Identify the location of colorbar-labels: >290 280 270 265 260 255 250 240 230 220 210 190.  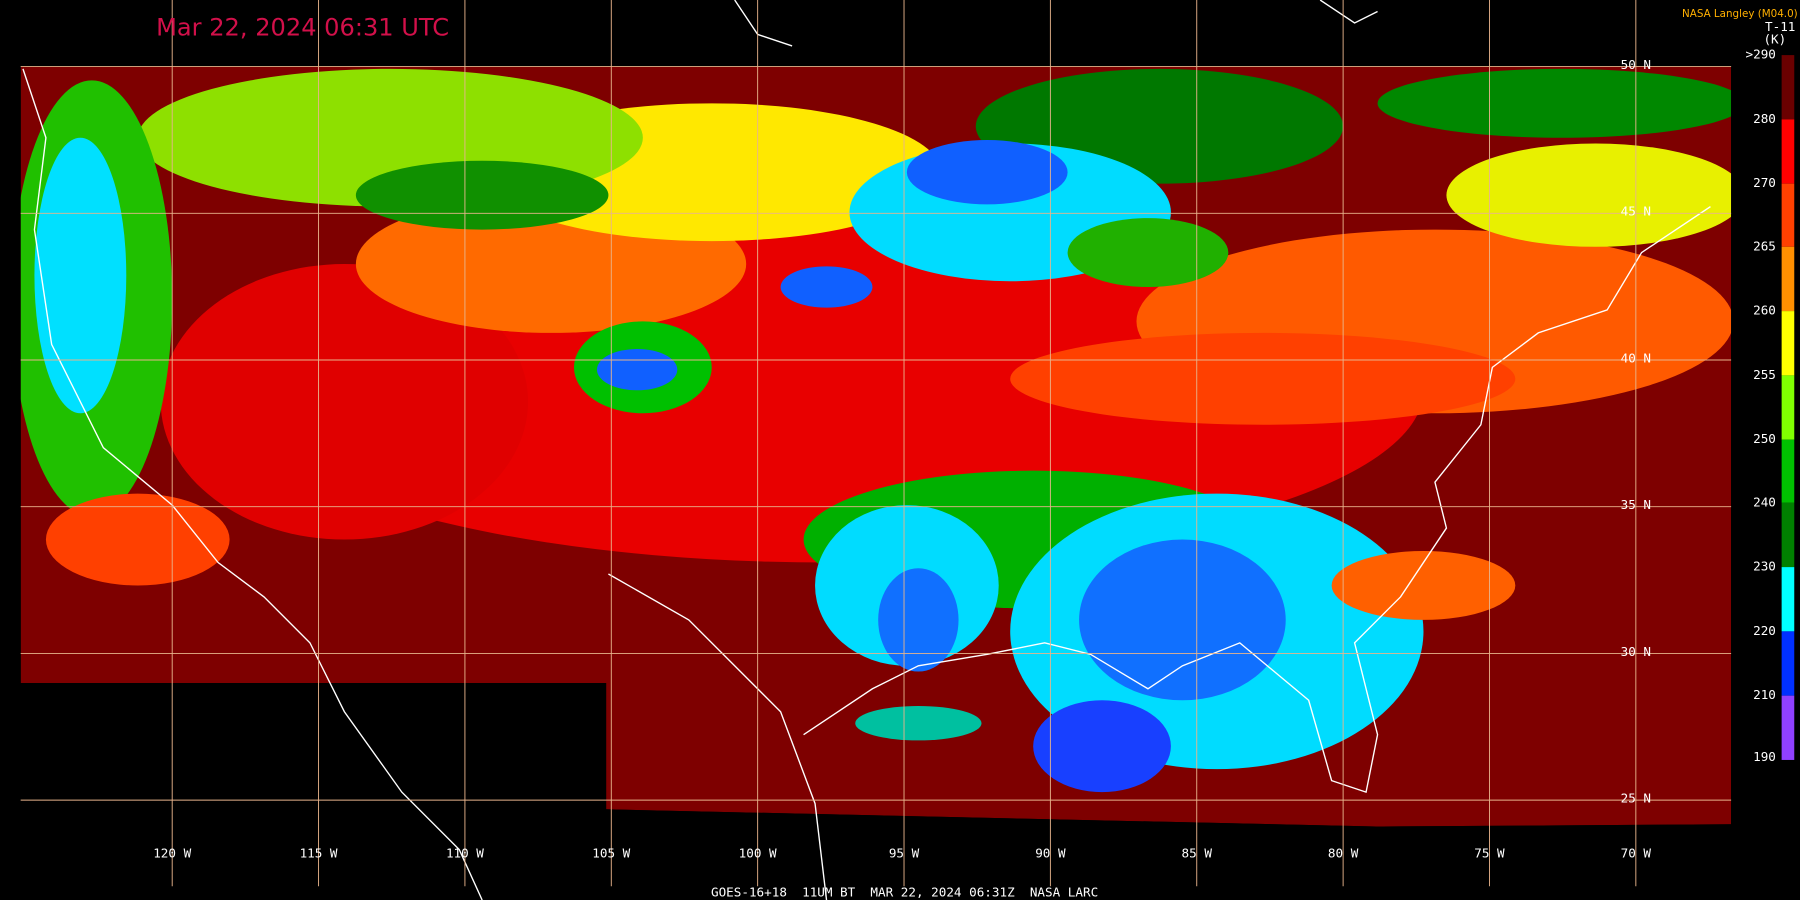
(1761, 406).